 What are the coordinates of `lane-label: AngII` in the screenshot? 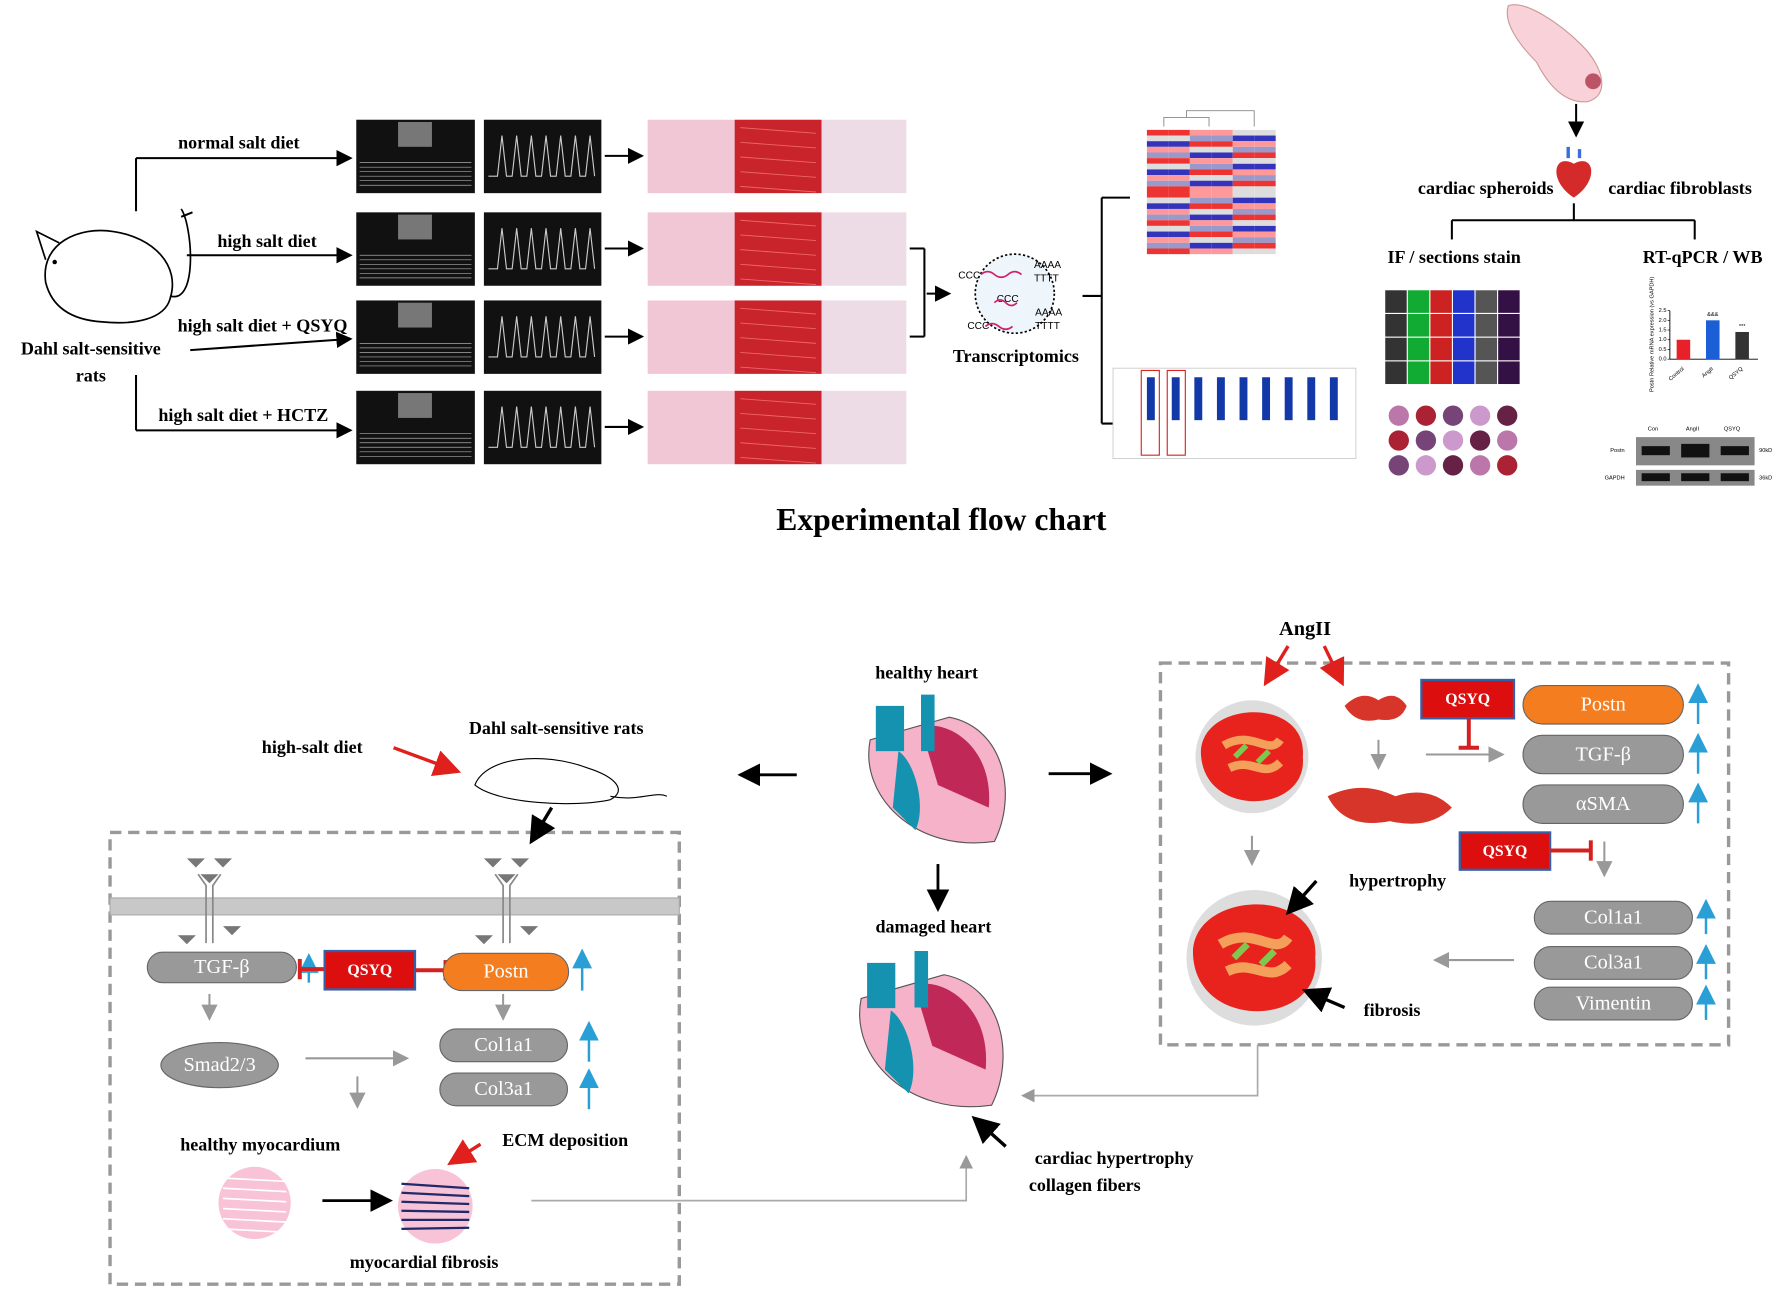 It's located at (1693, 430).